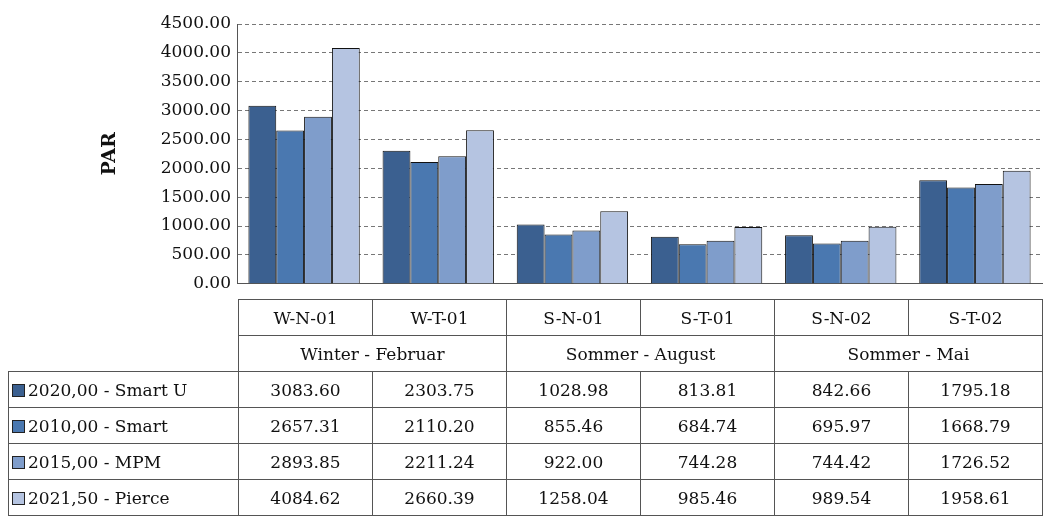  Describe the element at coordinates (439, 317) in the screenshot. I see `x-tick-label: W-T-01` at that location.